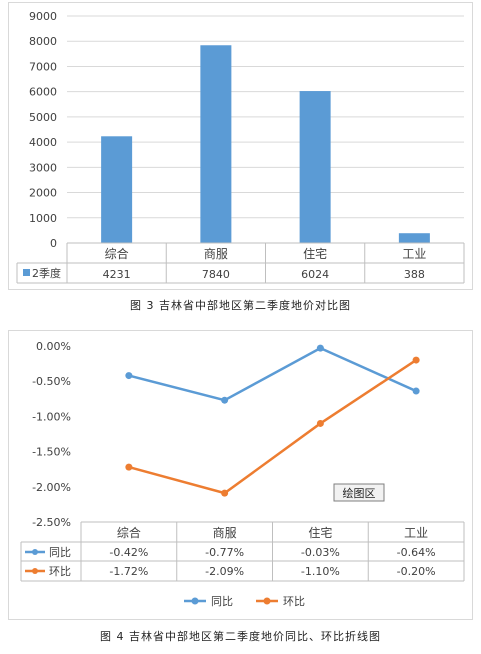 This screenshot has width=481, height=654. I want to click on series-line-yoy, so click(272, 374).